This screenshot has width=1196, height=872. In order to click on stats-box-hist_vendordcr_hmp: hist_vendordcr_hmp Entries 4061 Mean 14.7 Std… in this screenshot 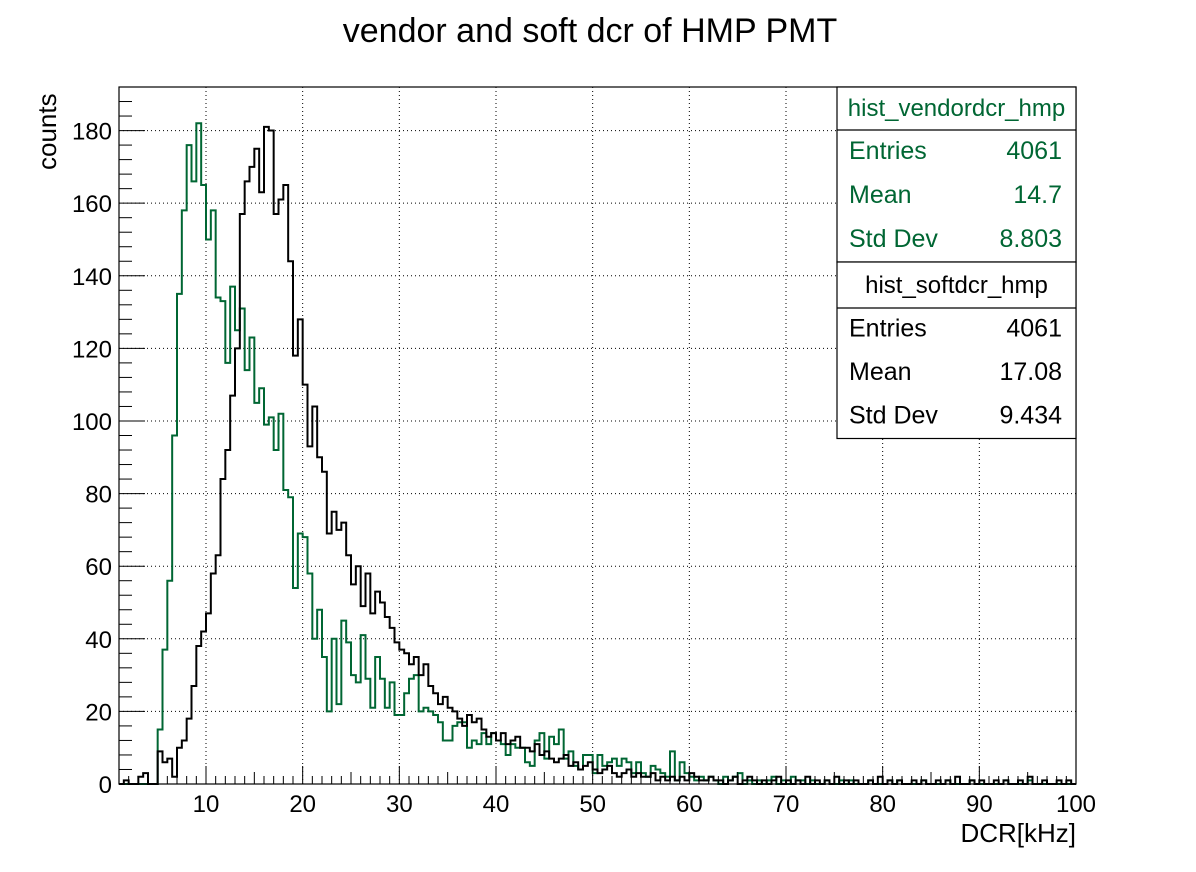, I will do `click(956, 174)`.